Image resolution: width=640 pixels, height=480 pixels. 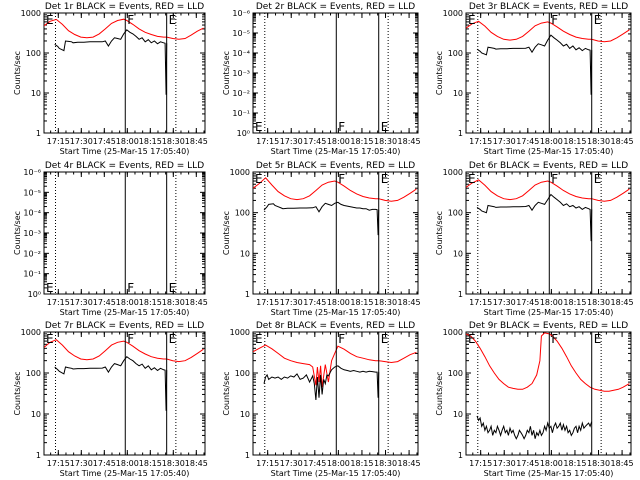 I want to click on panel-title: Det 7r BLACK = Events, RED = LLD, so click(x=124, y=326).